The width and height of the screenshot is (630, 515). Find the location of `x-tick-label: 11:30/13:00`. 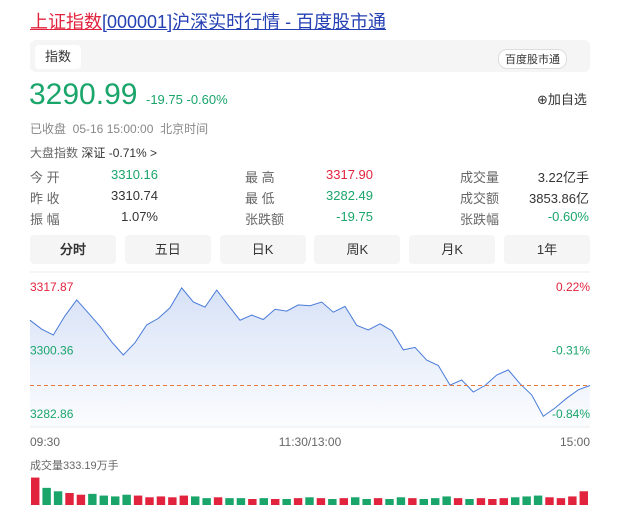

x-tick-label: 11:30/13:00 is located at coordinates (310, 442).